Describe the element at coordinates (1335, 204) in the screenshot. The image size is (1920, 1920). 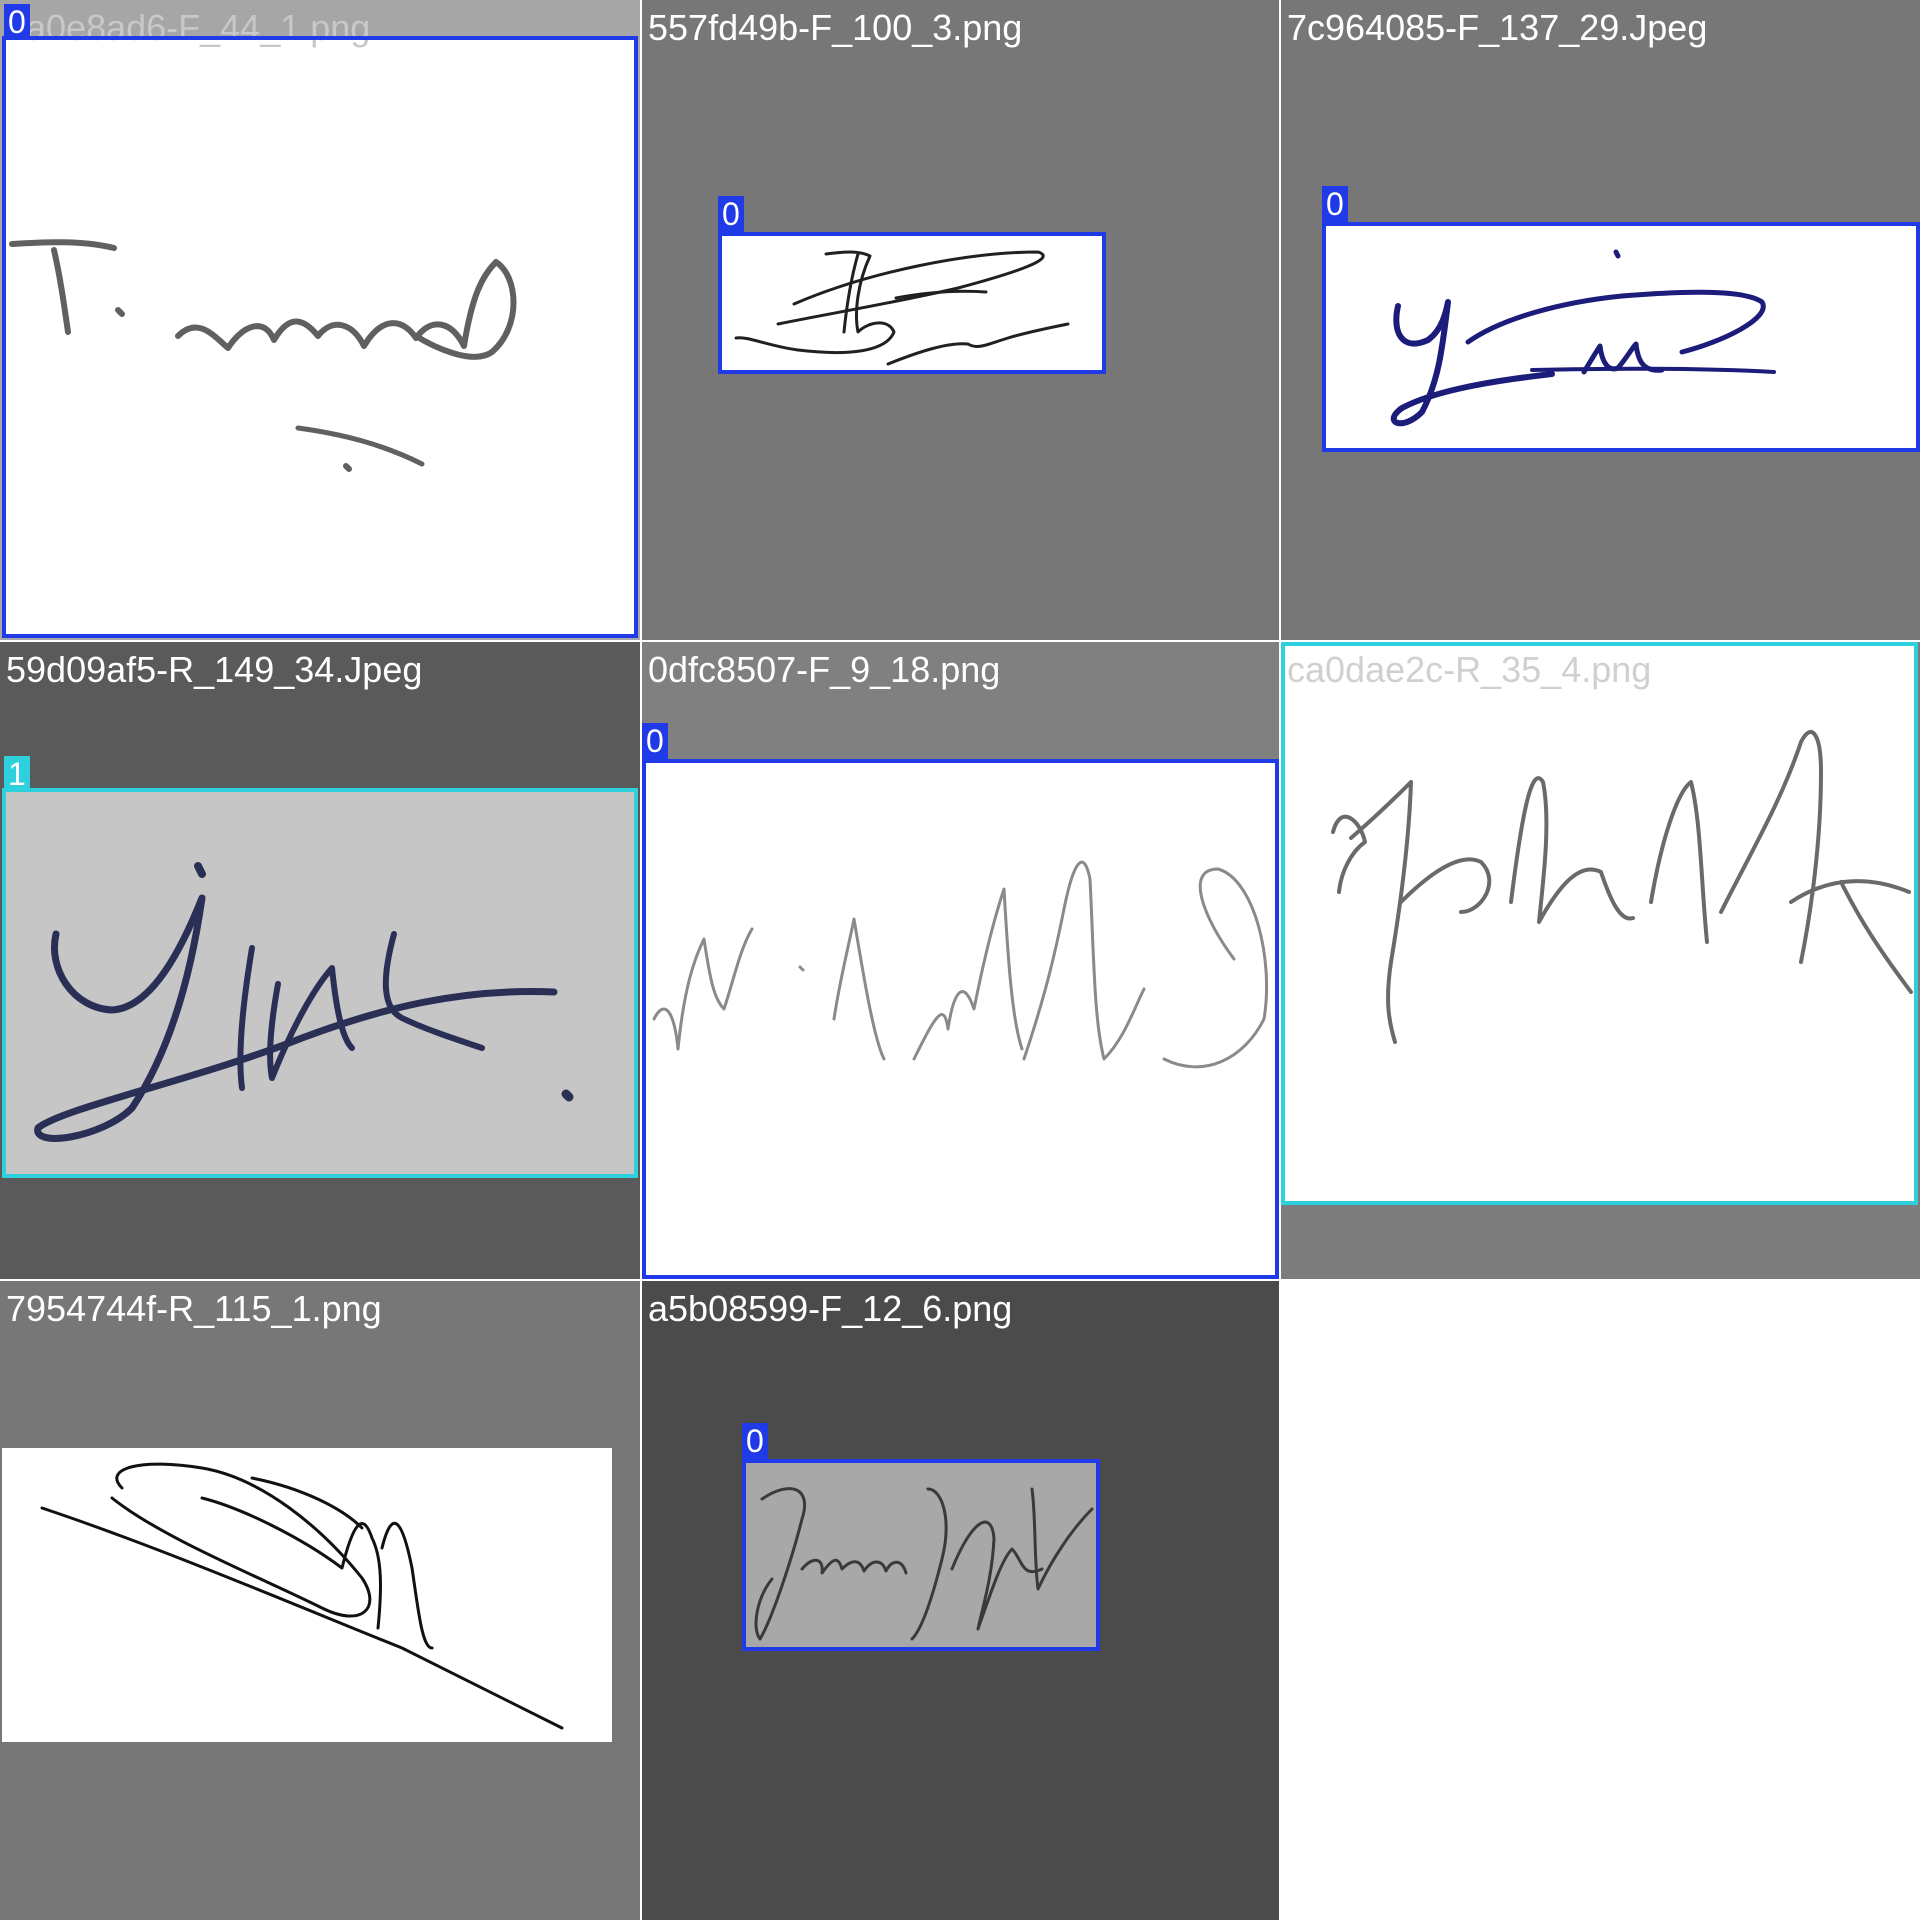
I see `class-label-3: 0` at that location.